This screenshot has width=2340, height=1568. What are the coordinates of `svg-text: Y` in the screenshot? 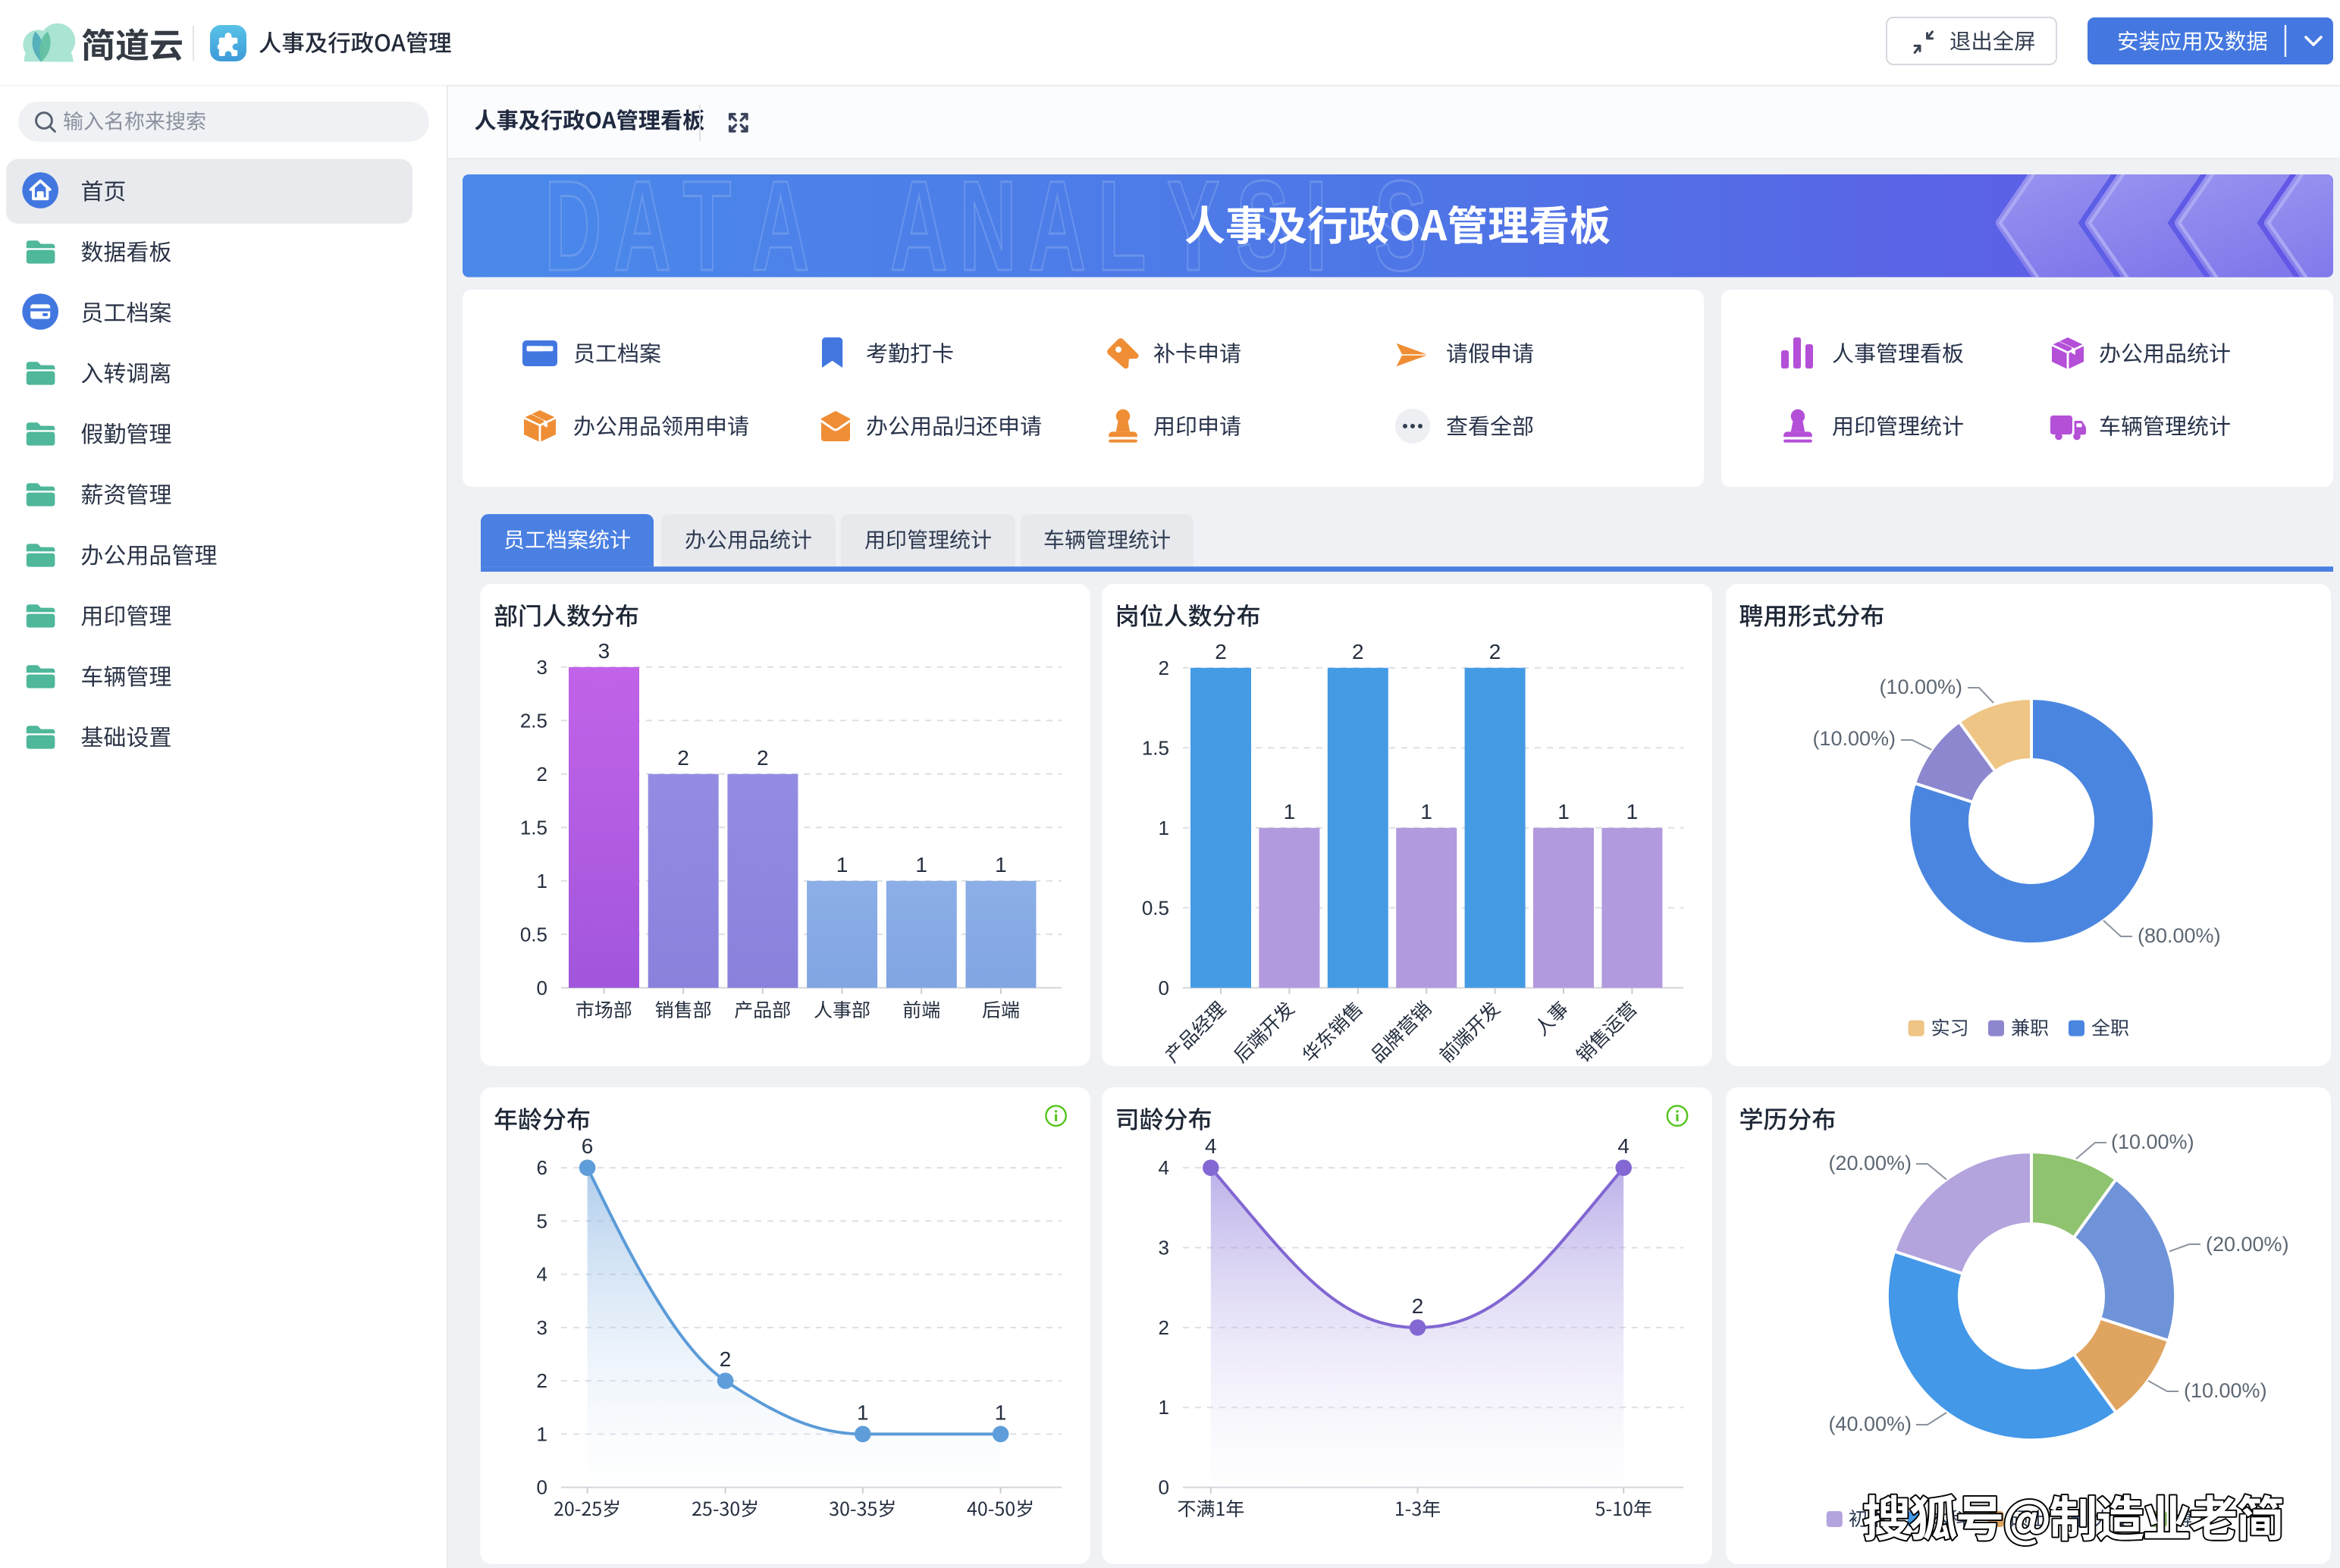 It's located at (1193, 226).